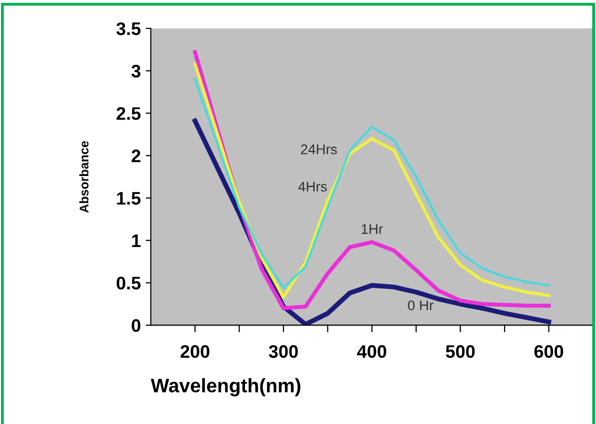 The height and width of the screenshot is (424, 596). Describe the element at coordinates (128, 283) in the screenshot. I see `y-tick-label: 0.5` at that location.